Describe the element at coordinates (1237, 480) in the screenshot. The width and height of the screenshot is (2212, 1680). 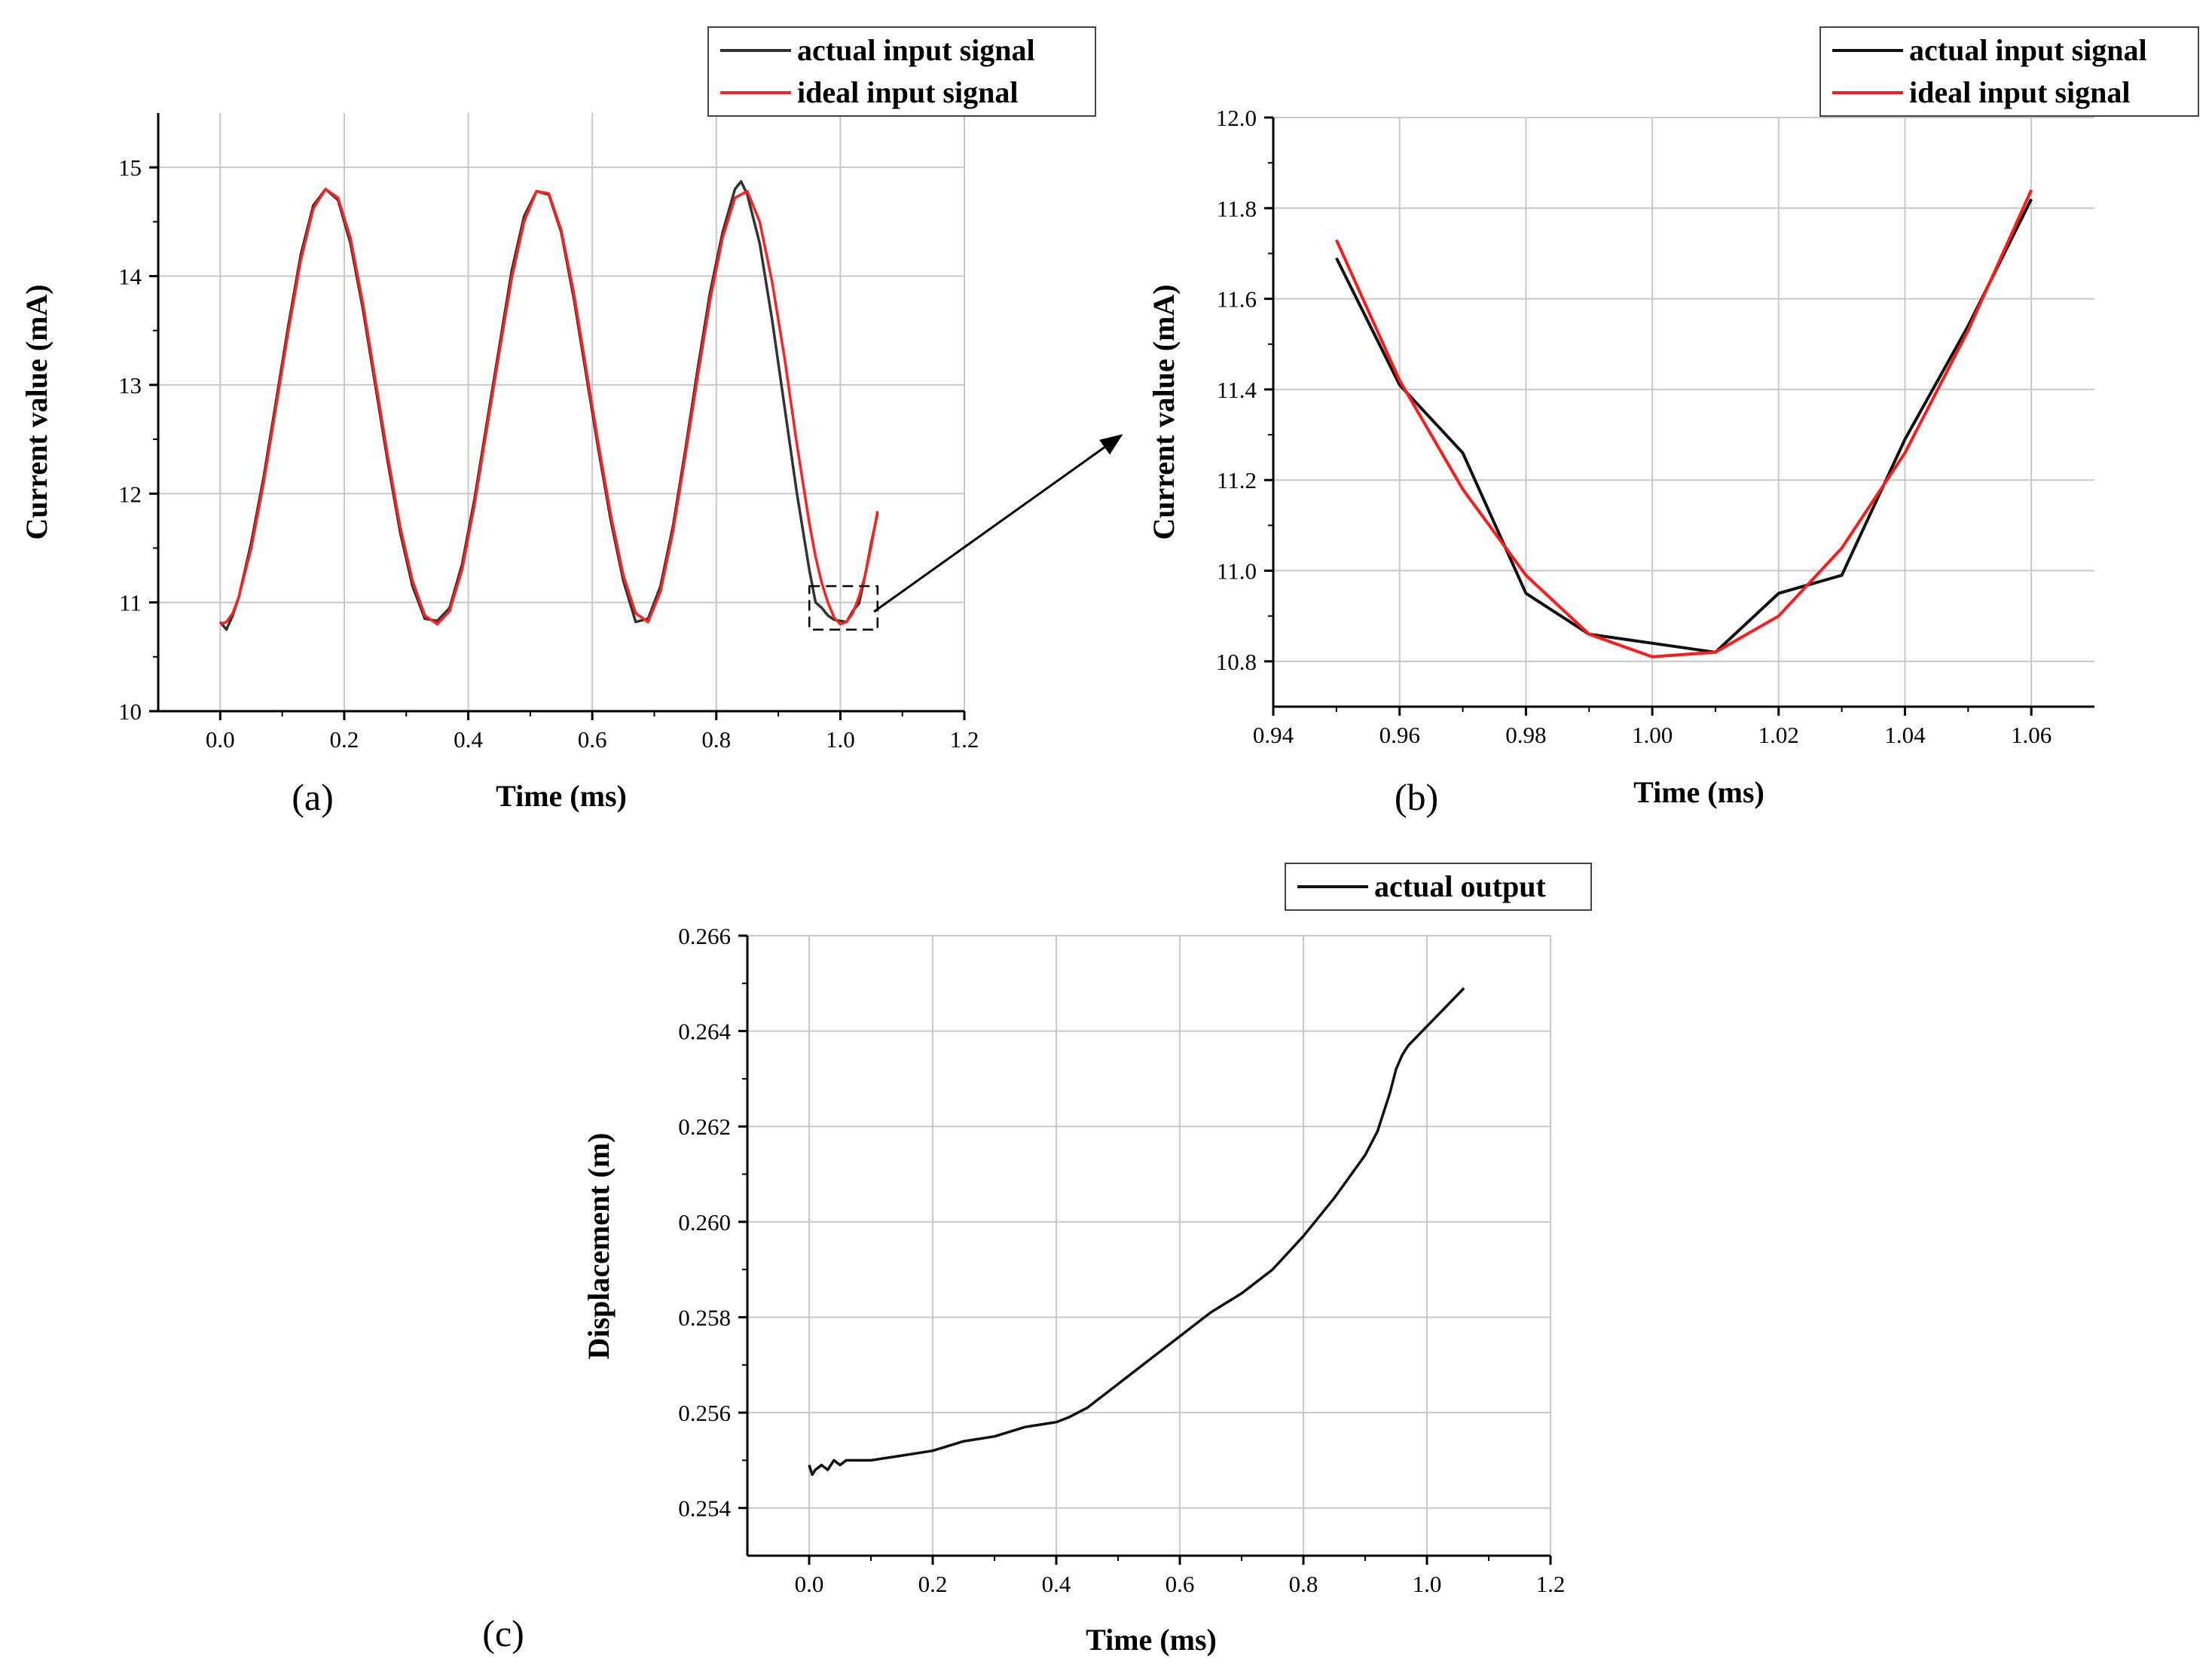
I see `y-tick-label: 11.2` at that location.